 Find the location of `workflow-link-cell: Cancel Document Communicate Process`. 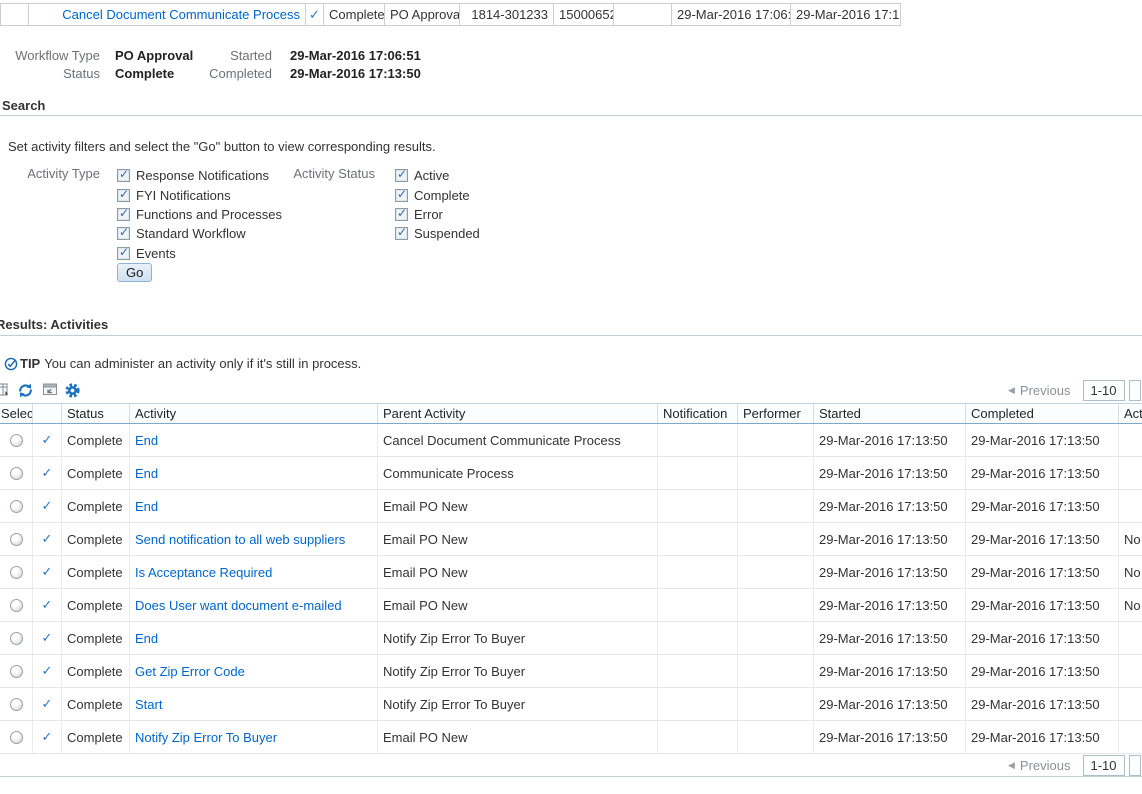

workflow-link-cell: Cancel Document Communicate Process is located at coordinates (167, 14).